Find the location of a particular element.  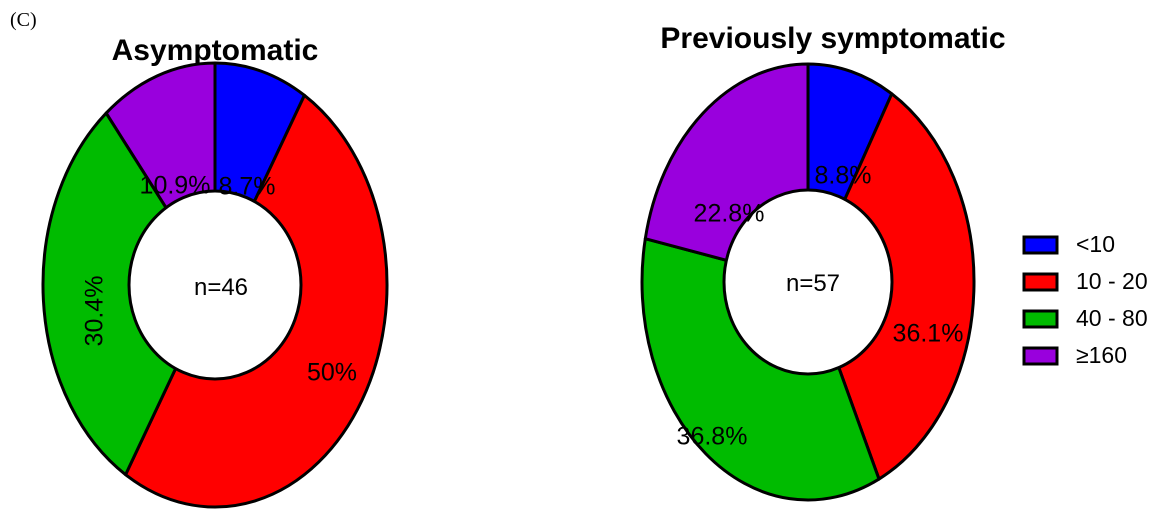

slice-label-gte-160: 10.9% is located at coordinates (175, 186).